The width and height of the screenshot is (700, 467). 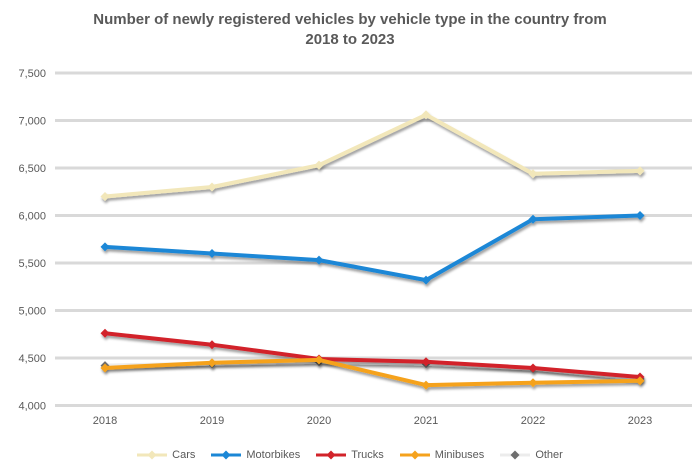 I want to click on legend-label: Trucks, so click(x=367, y=455).